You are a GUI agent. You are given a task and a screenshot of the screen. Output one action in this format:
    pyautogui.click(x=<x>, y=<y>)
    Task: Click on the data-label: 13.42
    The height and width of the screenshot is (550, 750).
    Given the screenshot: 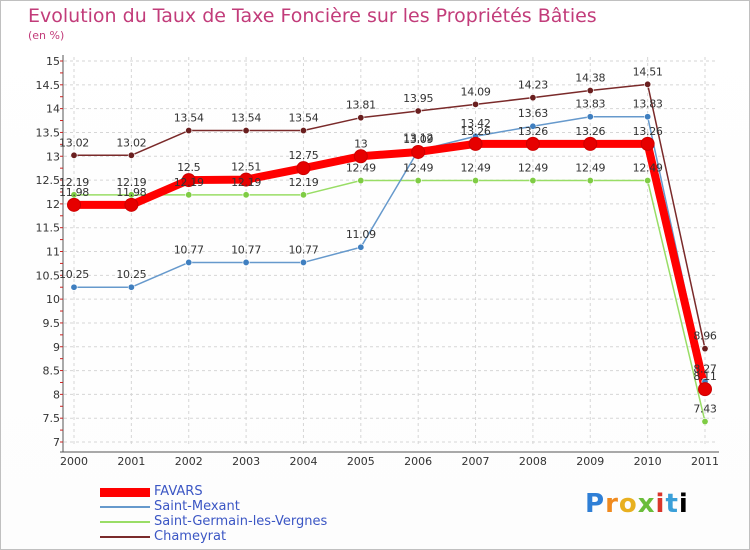 What is the action you would take?
    pyautogui.click(x=476, y=123)
    